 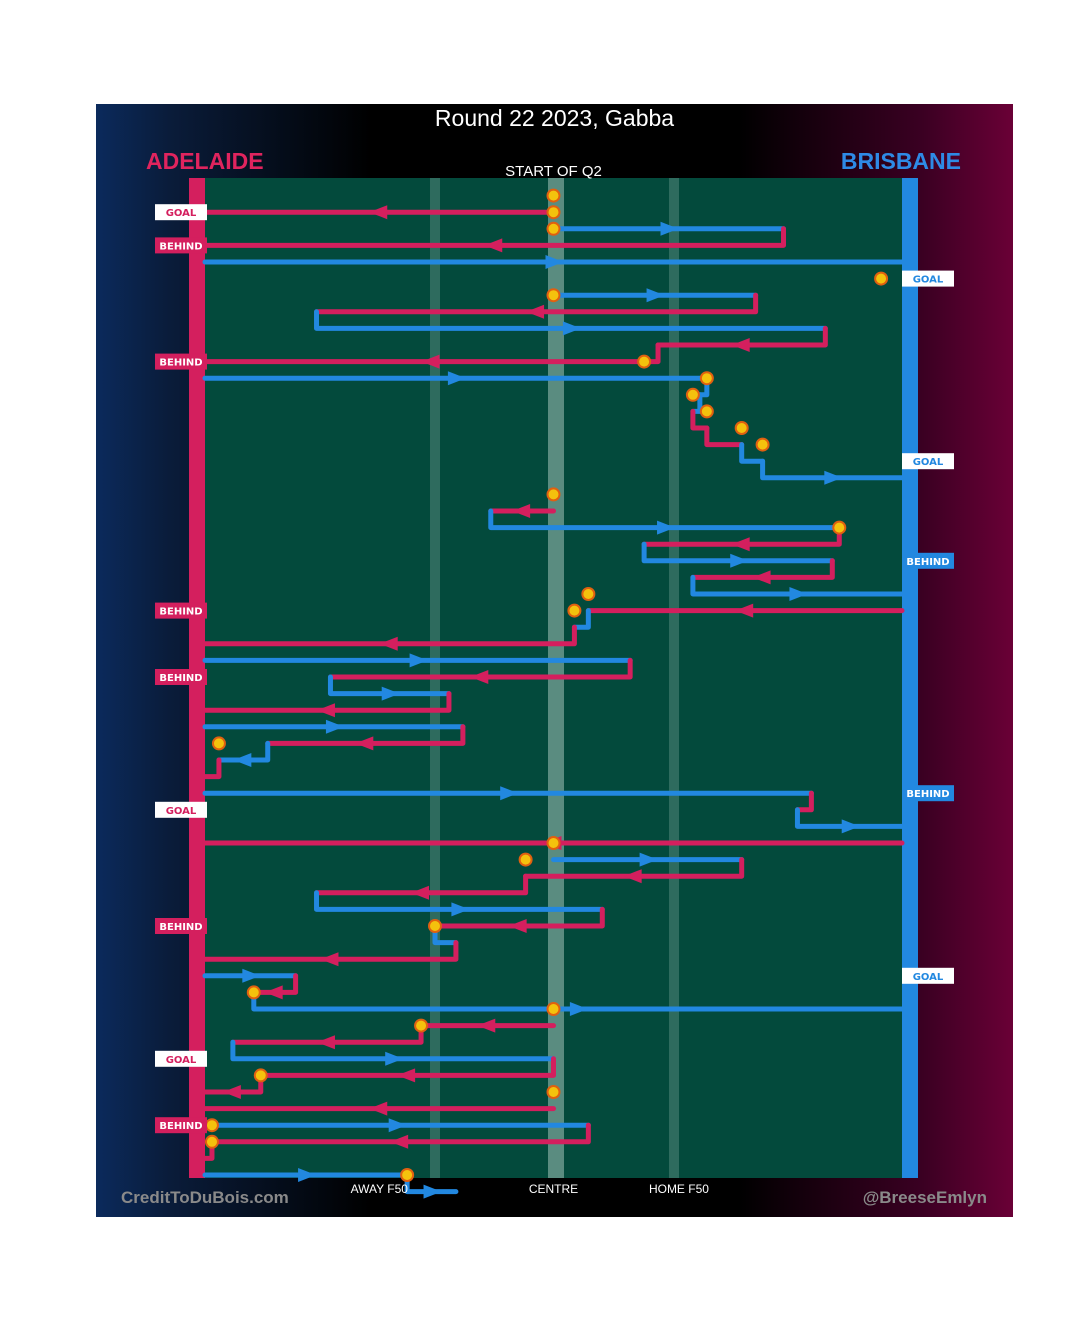 I want to click on x-tick-away-f50: AWAY F50, so click(x=380, y=1189).